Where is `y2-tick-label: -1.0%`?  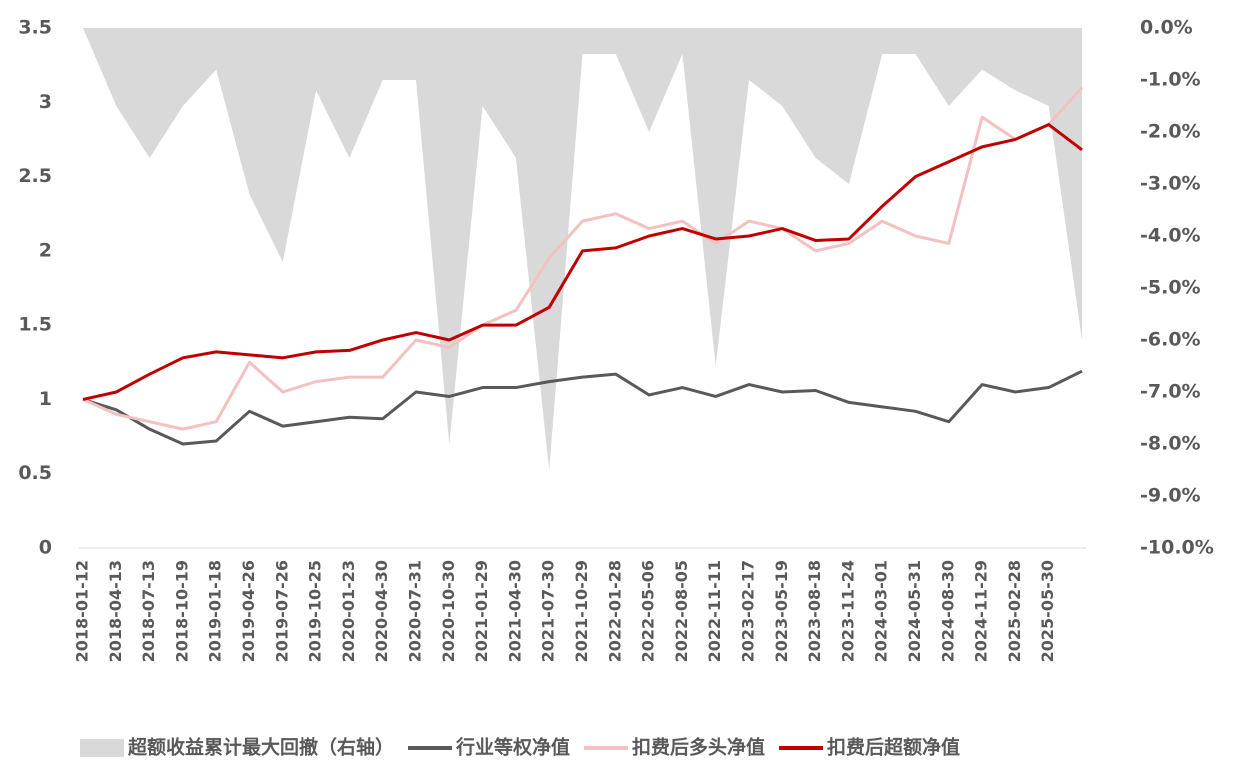
y2-tick-label: -1.0% is located at coordinates (1170, 80).